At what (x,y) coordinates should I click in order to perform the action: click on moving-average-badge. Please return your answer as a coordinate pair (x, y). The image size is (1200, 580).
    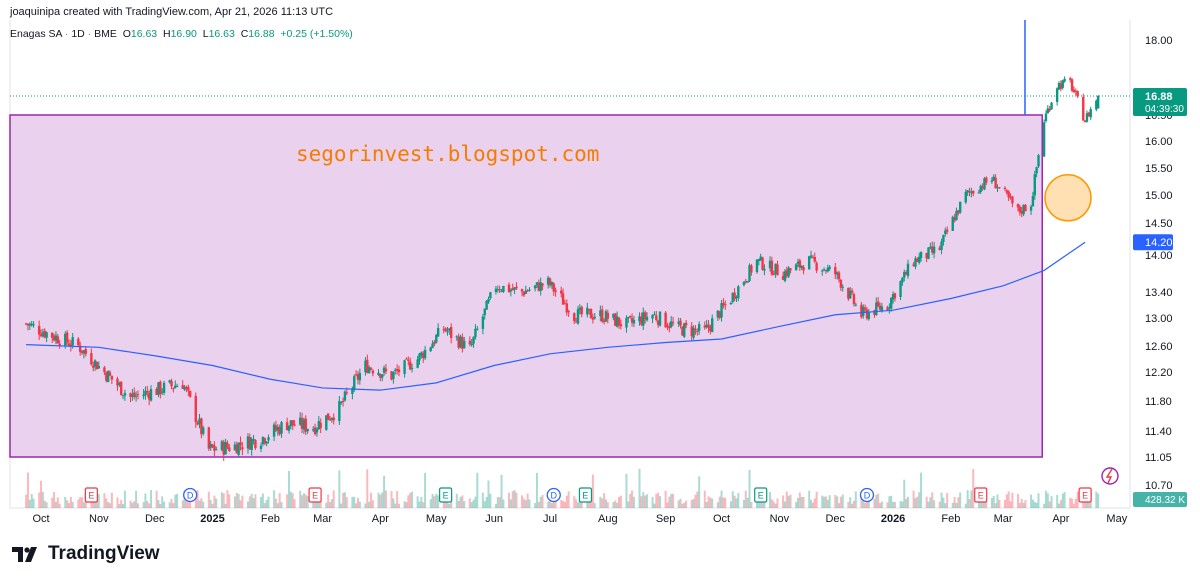
    Looking at the image, I should click on (1153, 242).